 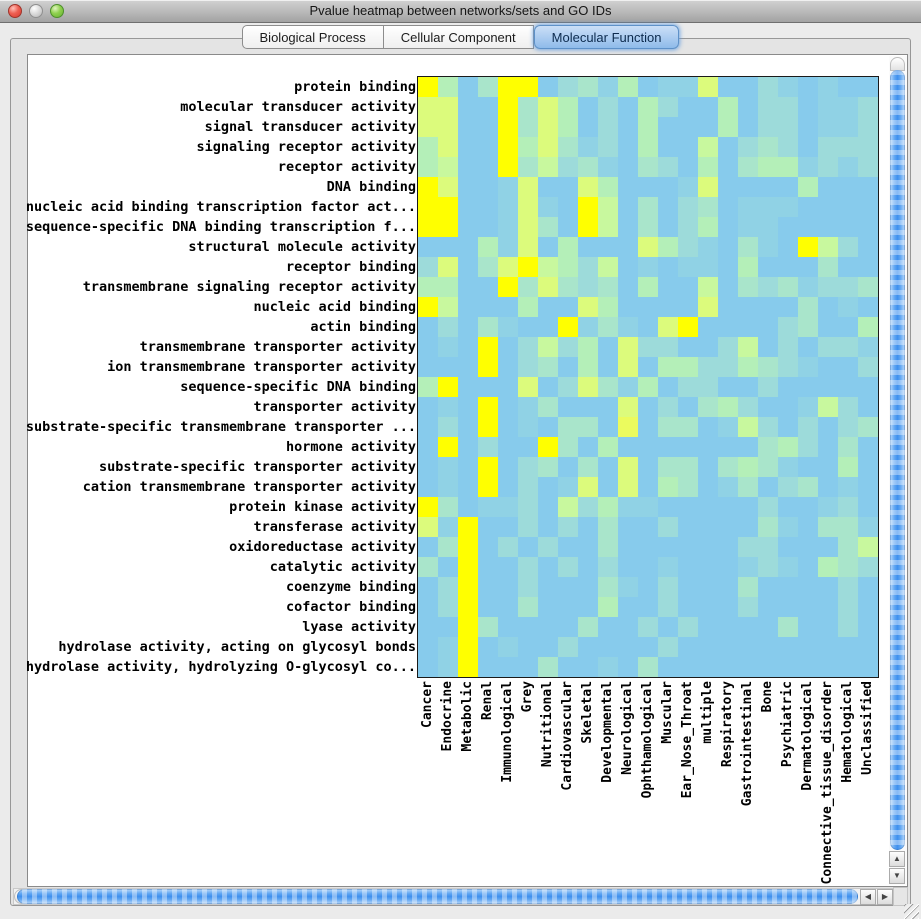 I want to click on zoom-button, so click(x=57, y=11).